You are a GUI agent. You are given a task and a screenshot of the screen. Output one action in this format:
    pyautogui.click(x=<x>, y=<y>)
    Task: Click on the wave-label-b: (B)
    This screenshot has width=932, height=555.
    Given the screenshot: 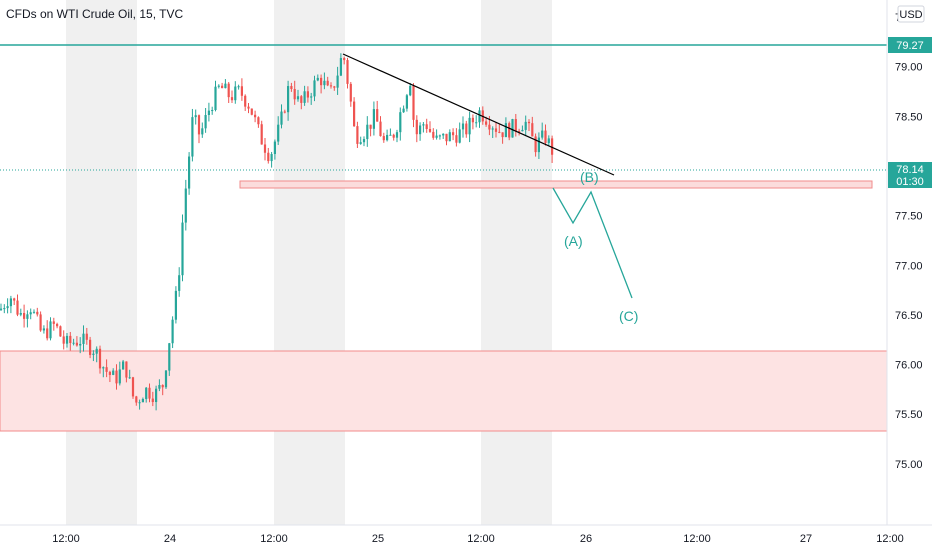 What is the action you would take?
    pyautogui.click(x=589, y=177)
    